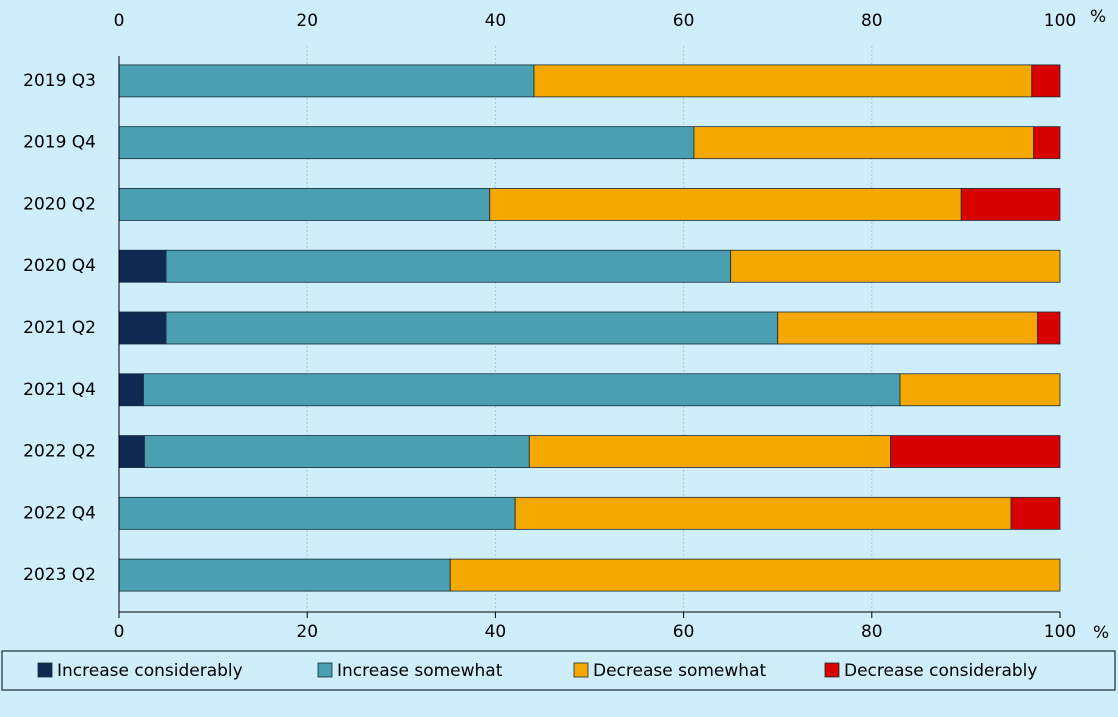 This screenshot has width=1118, height=717. I want to click on x-tick-label-bottom: 100, so click(1060, 632).